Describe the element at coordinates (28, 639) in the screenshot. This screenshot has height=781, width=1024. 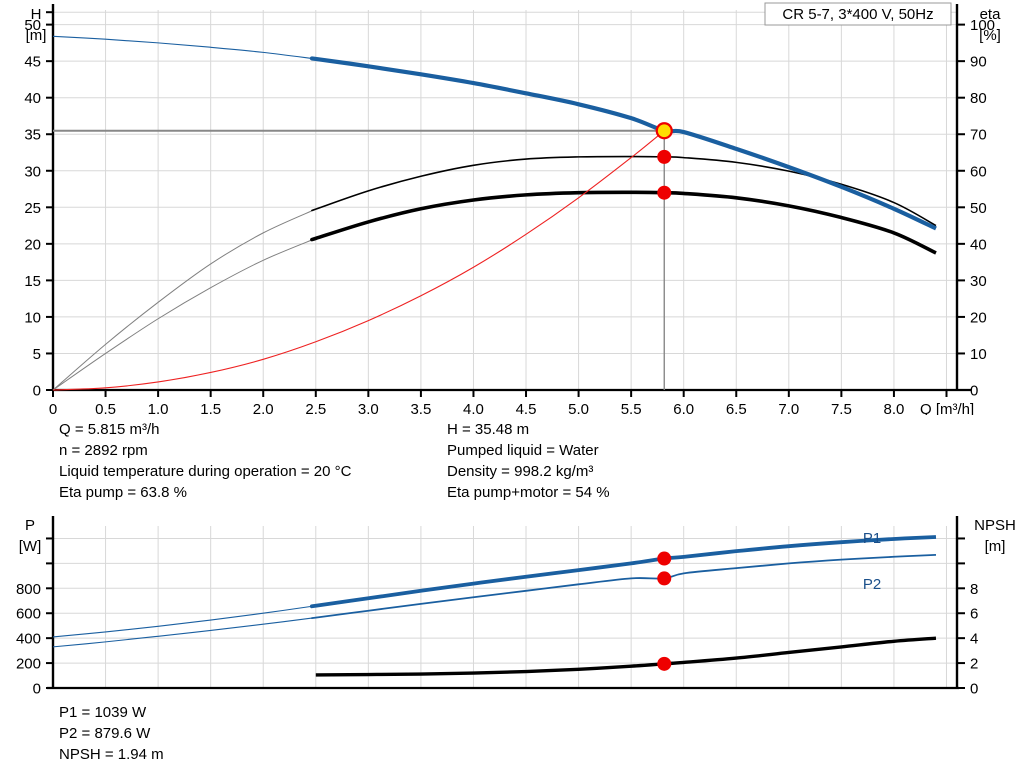
I see `bottom-y-tick-label: 400` at that location.